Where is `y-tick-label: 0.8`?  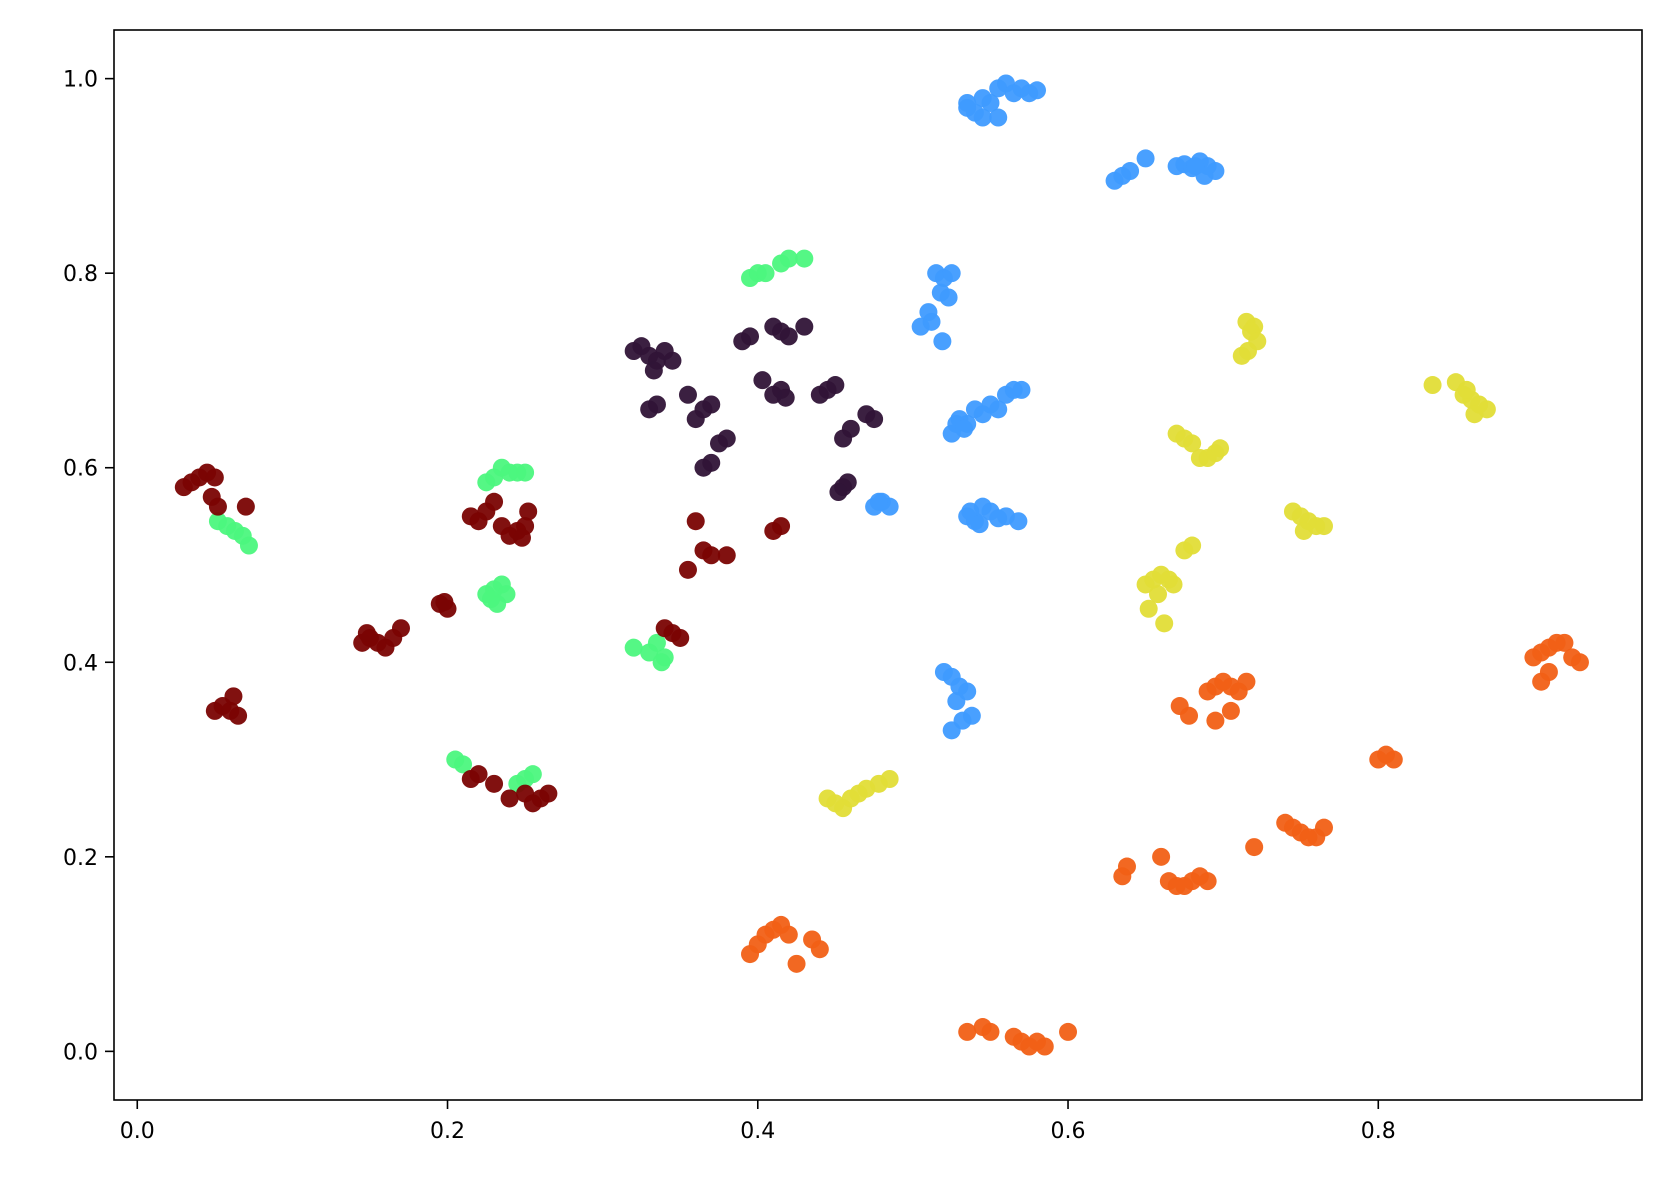
y-tick-label: 0.8 is located at coordinates (80, 274).